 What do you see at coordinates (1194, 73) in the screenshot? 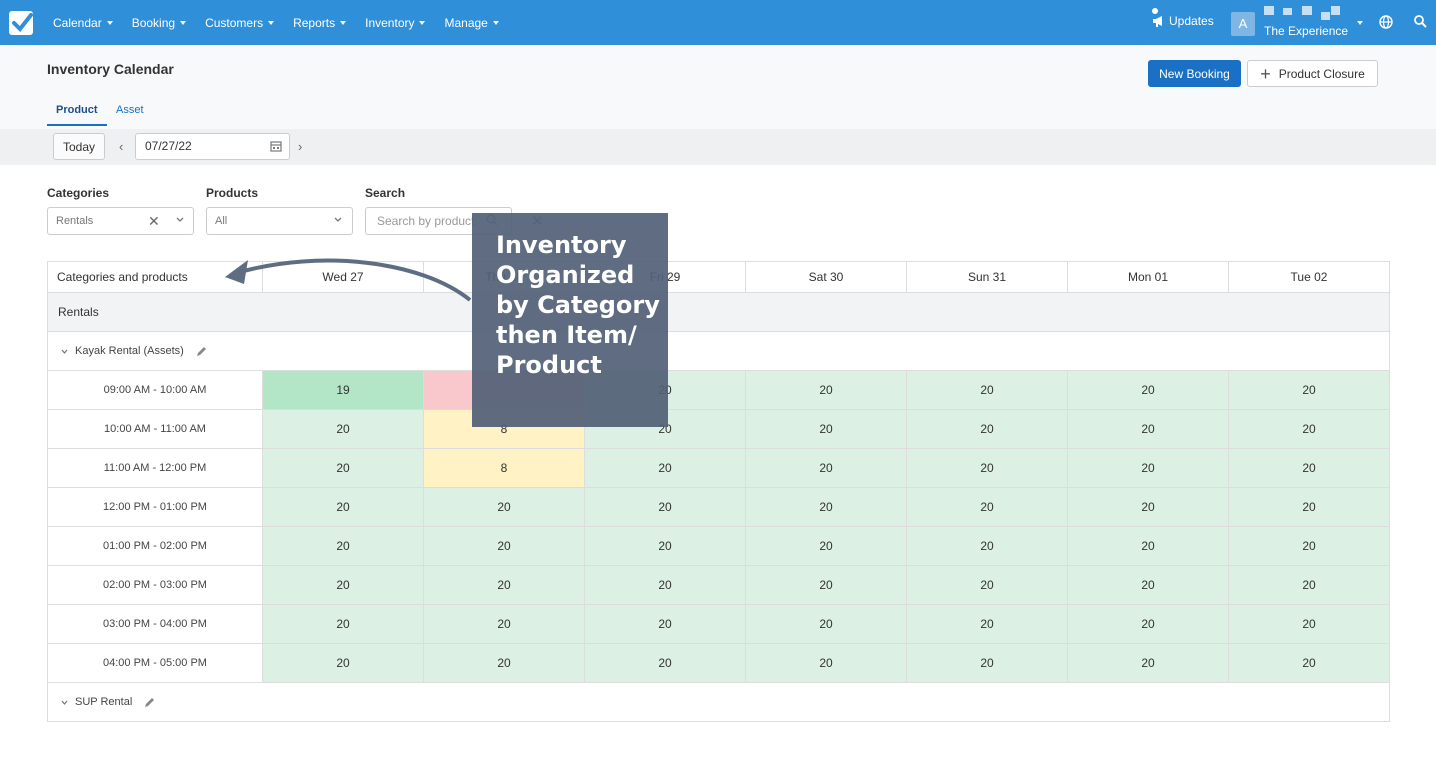
I see `new-booking-button: New Booking` at bounding box center [1194, 73].